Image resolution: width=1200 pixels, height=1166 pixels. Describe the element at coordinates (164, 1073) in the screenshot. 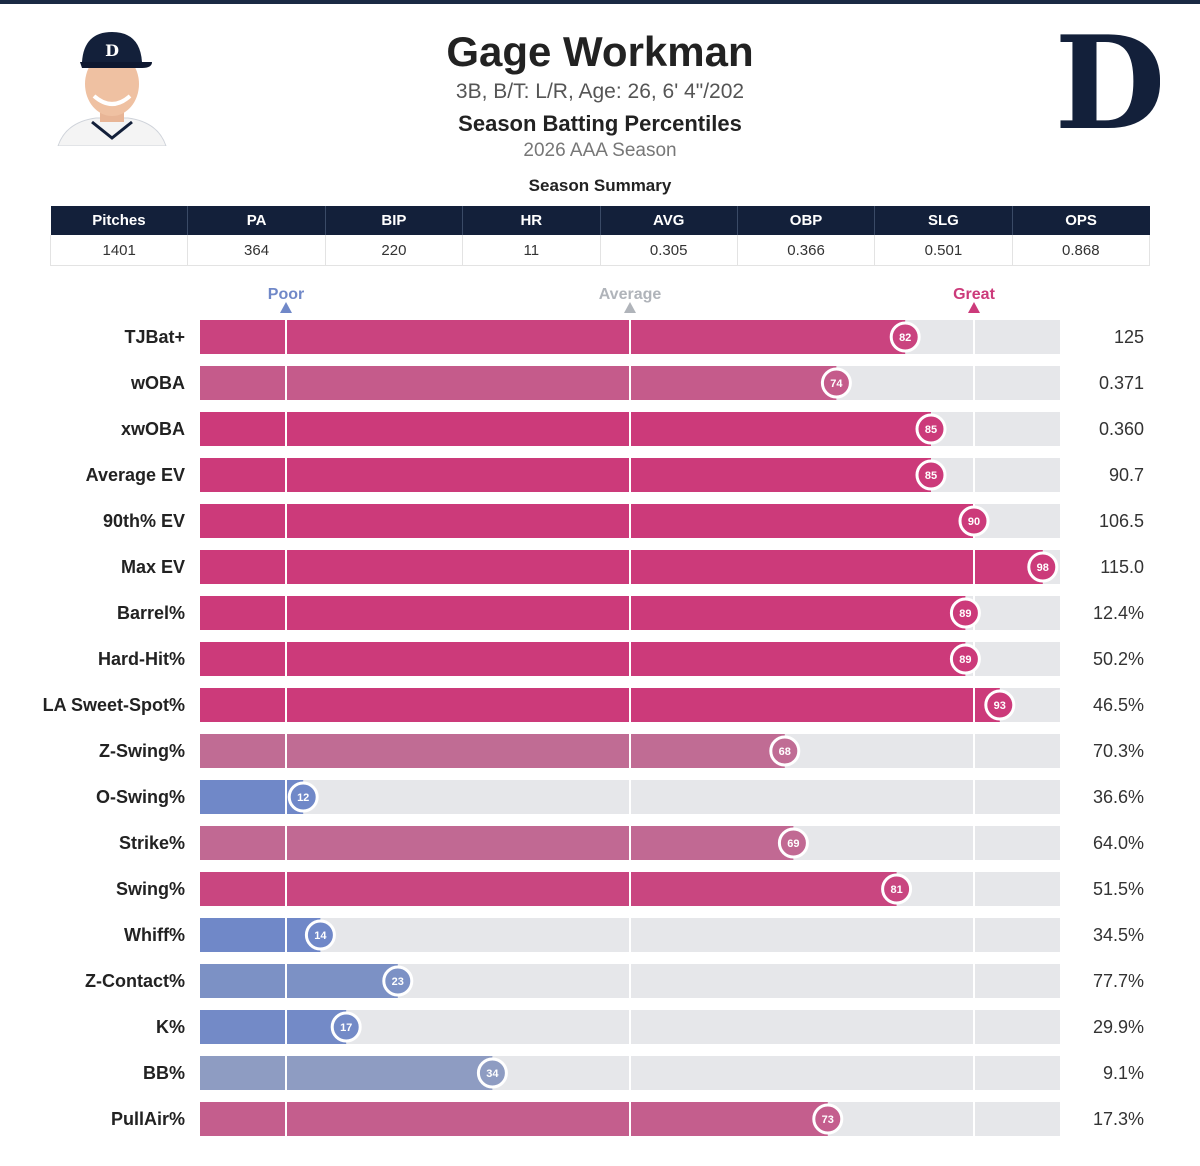

I see `metric-label: BB%` at that location.